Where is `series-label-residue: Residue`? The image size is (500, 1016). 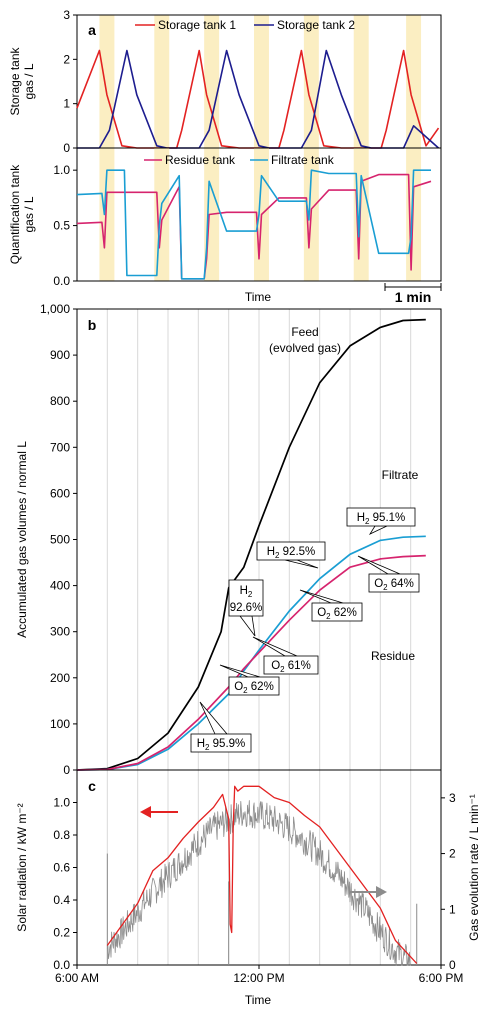 series-label-residue: Residue is located at coordinates (393, 656).